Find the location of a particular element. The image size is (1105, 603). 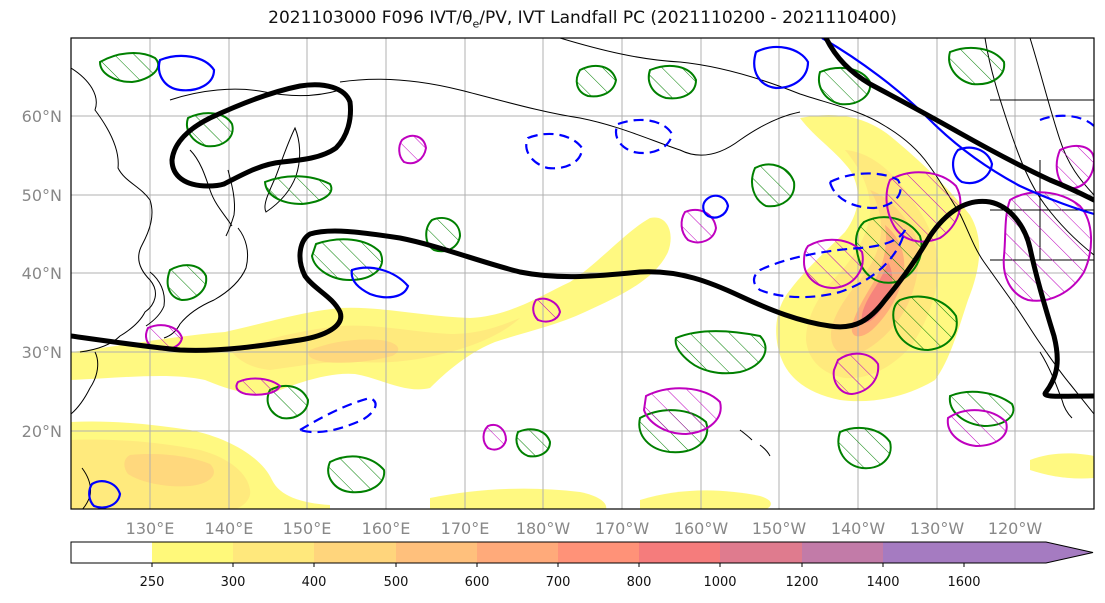

latitude-labels: 20°N 30°N 40°N 50°N 60°N is located at coordinates (42, 274).